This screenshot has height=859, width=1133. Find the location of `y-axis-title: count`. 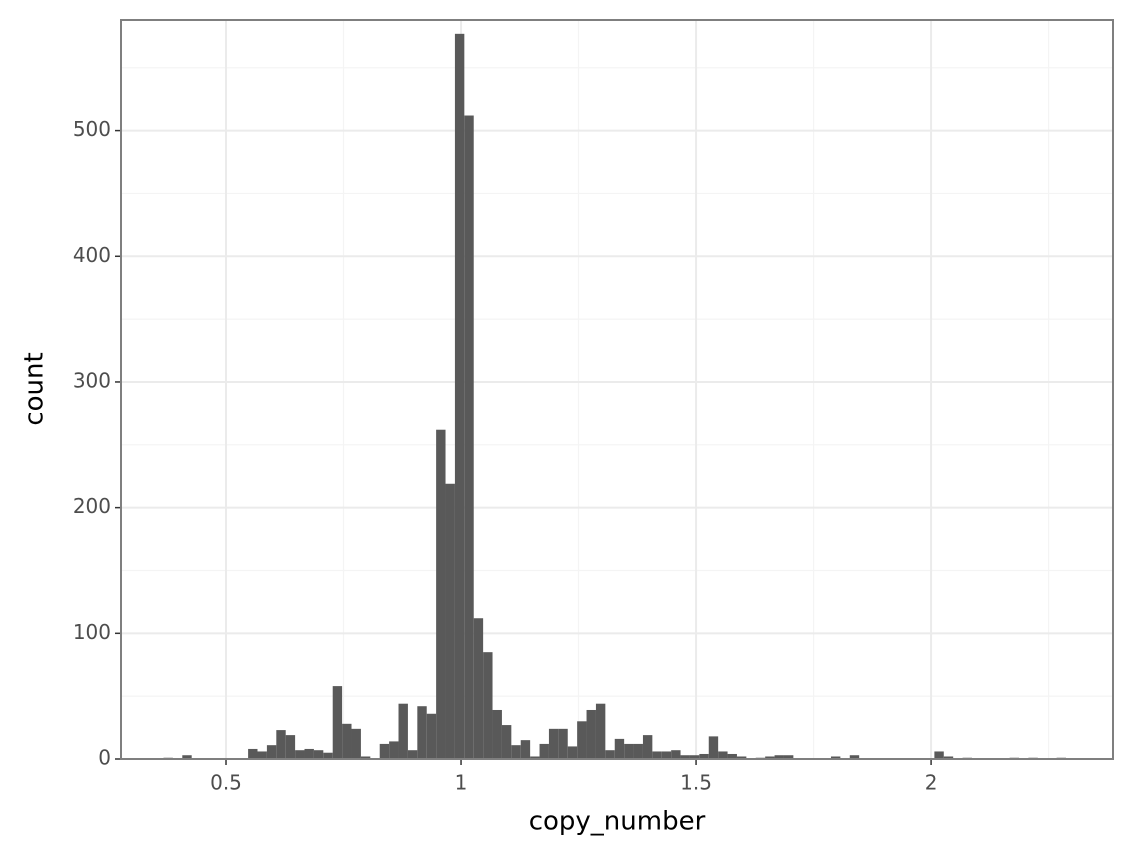

y-axis-title: count is located at coordinates (35, 388).